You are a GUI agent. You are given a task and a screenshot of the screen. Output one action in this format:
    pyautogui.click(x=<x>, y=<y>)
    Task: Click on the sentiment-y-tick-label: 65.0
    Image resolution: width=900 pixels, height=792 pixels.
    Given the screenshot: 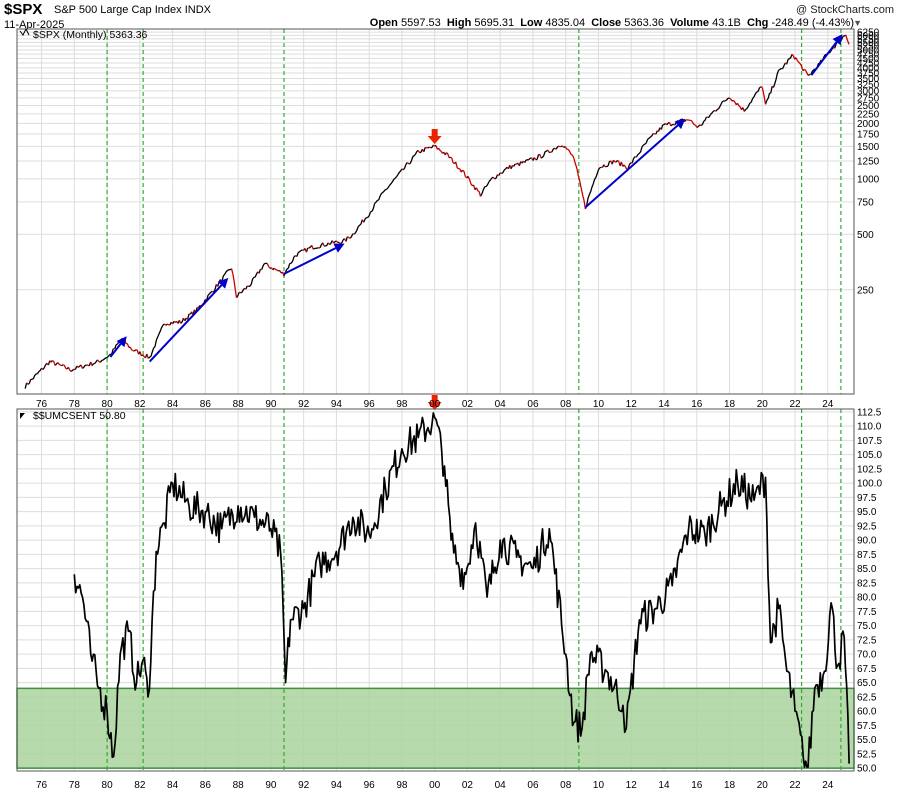 What is the action you would take?
    pyautogui.click(x=867, y=683)
    